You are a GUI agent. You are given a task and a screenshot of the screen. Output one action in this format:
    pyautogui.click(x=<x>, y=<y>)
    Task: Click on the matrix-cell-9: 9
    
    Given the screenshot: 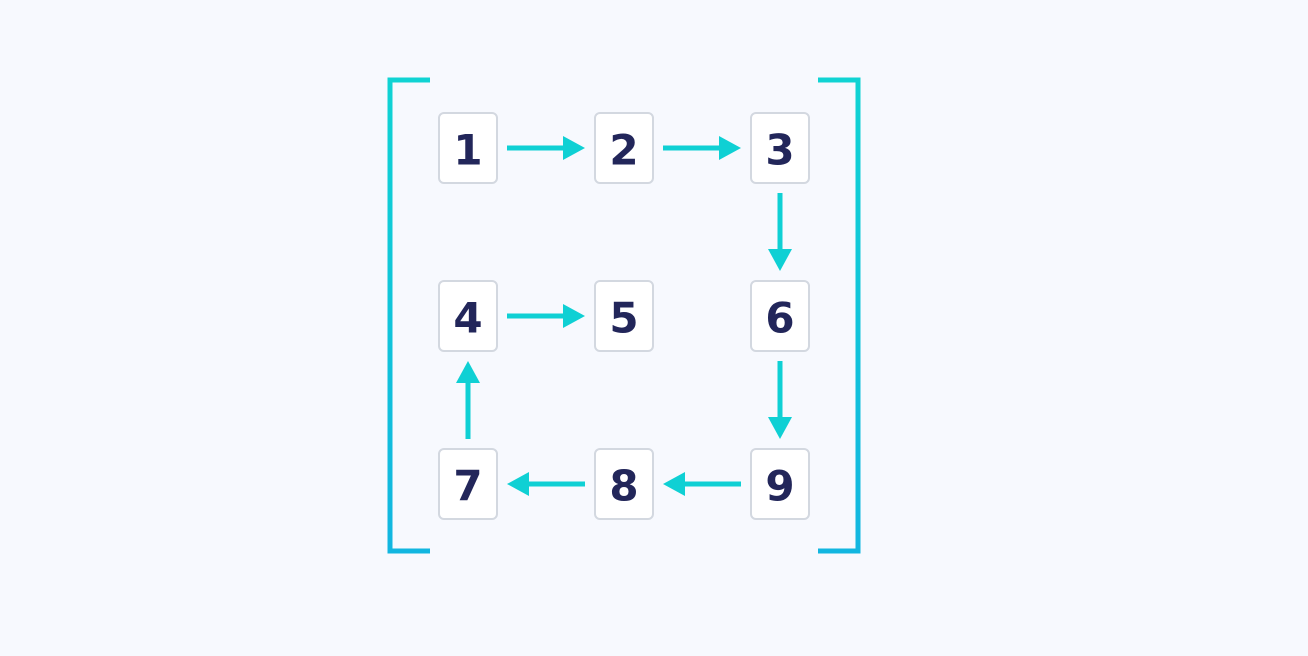 What is the action you would take?
    pyautogui.click(x=780, y=484)
    